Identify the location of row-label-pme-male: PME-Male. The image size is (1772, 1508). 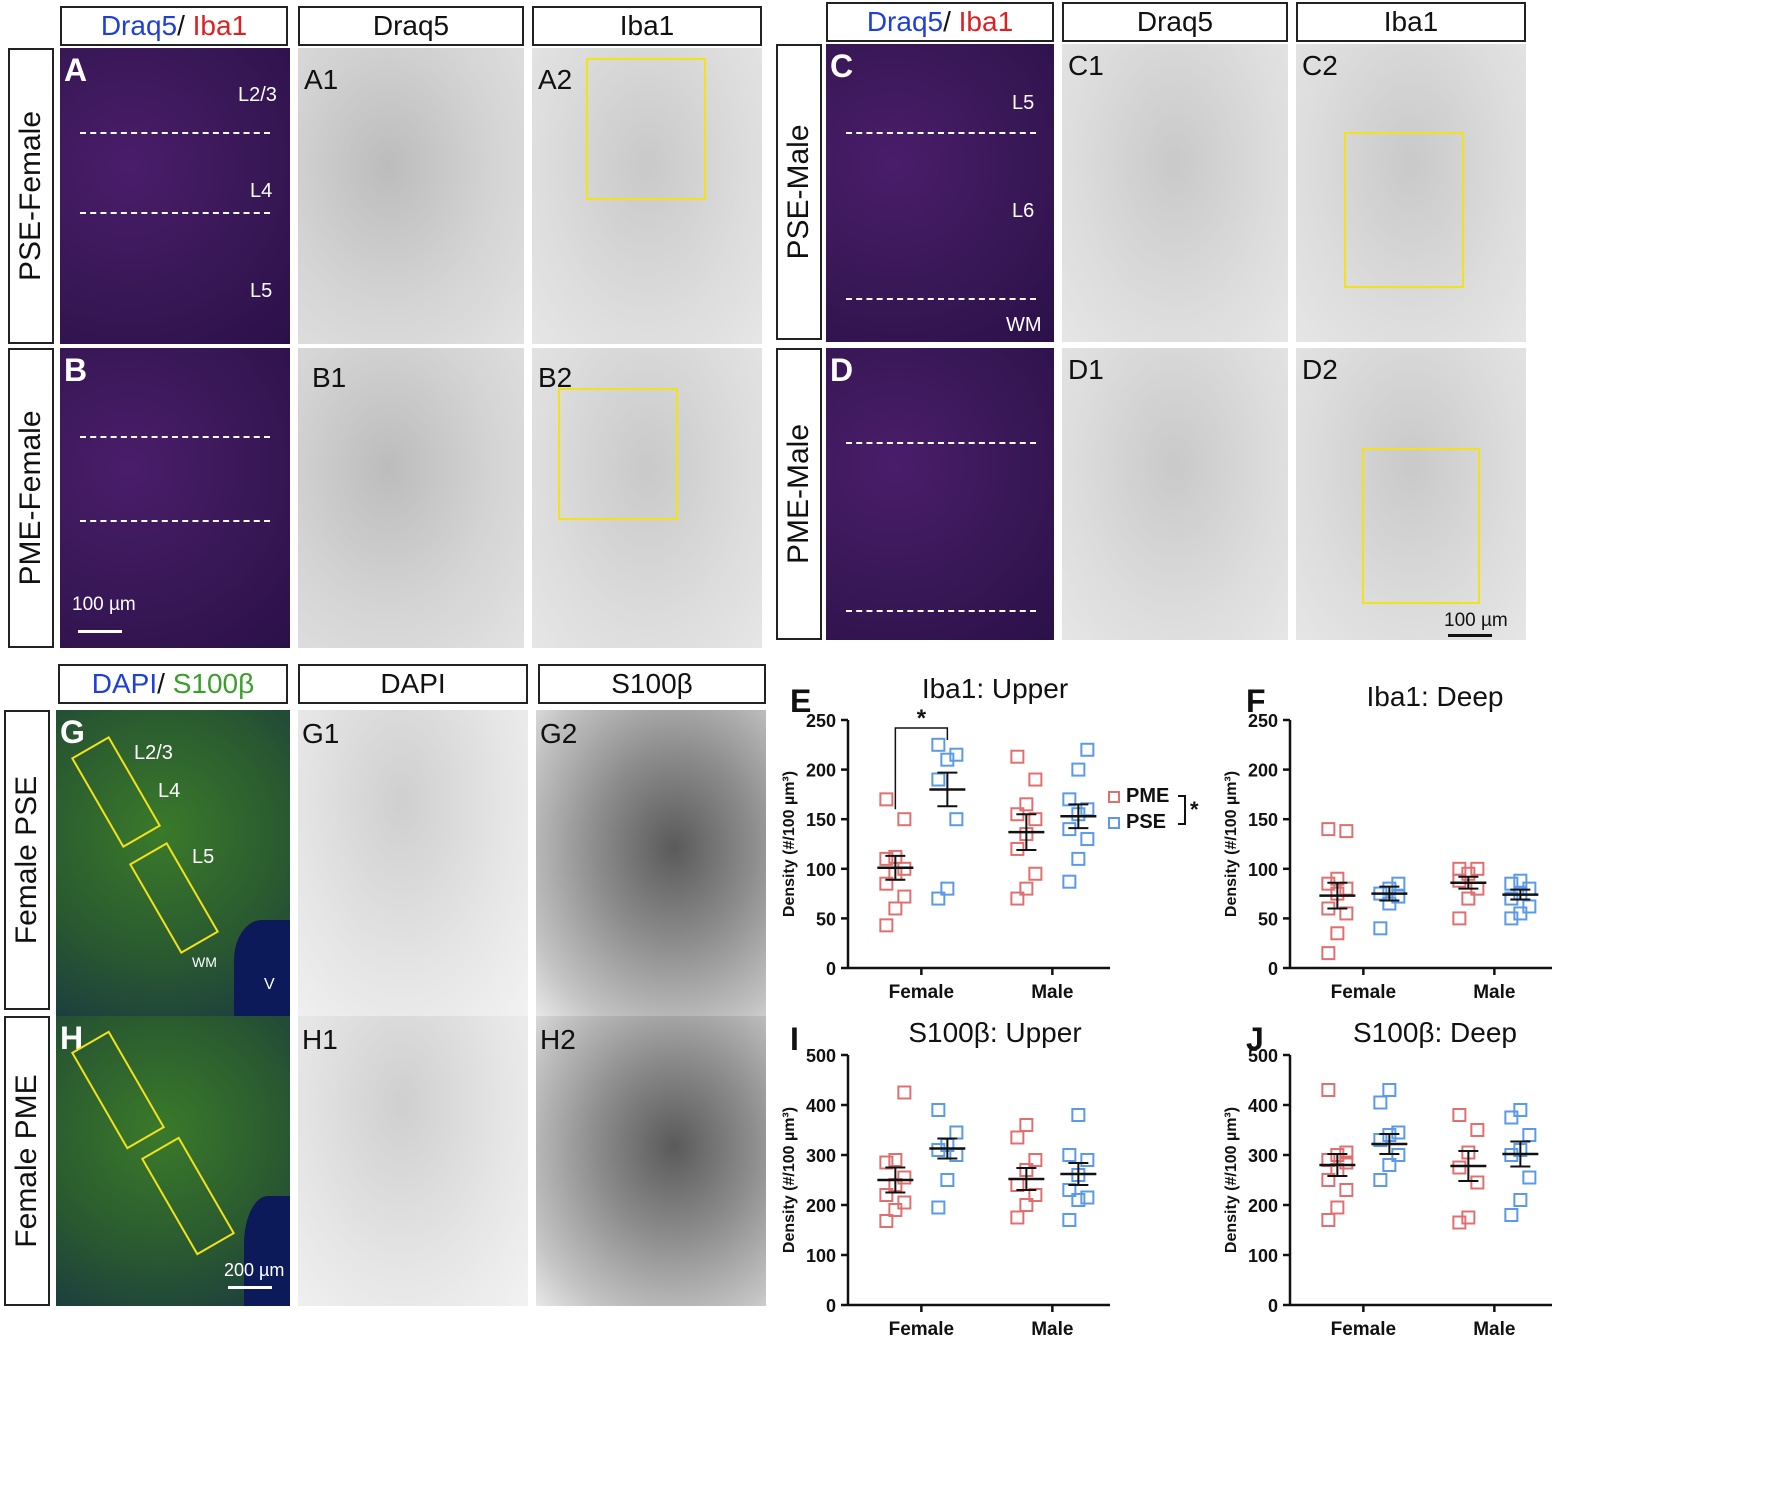
(799, 494).